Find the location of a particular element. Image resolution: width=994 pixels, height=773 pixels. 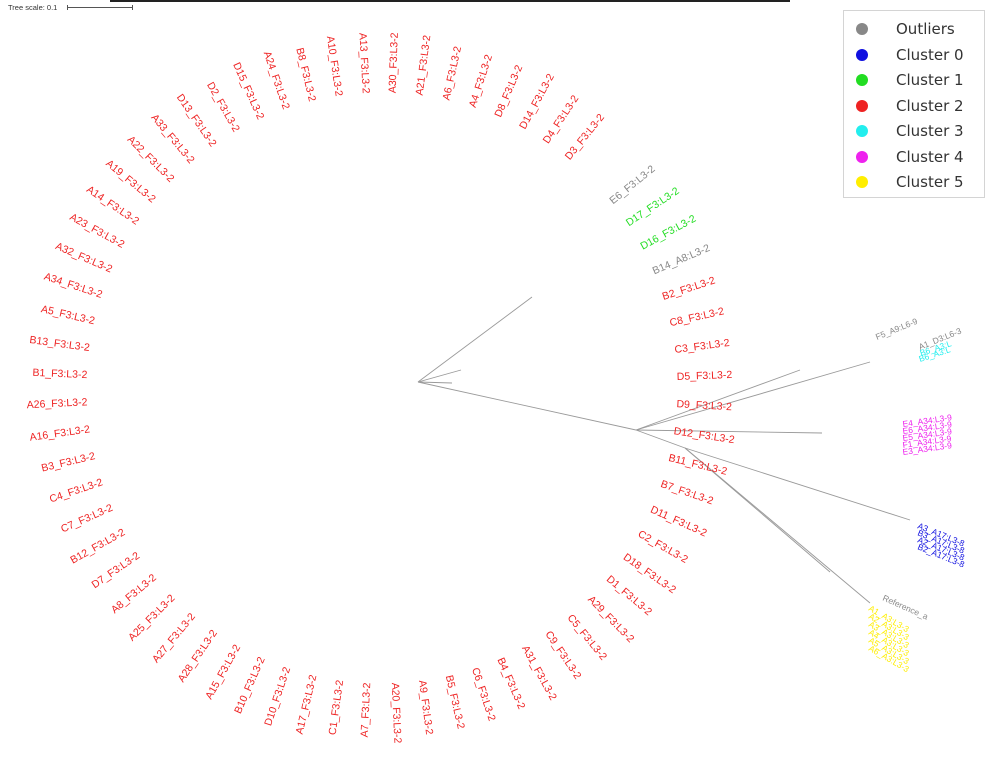

tree-tip-label: B5_F3:L3-2 is located at coordinates (455, 702).